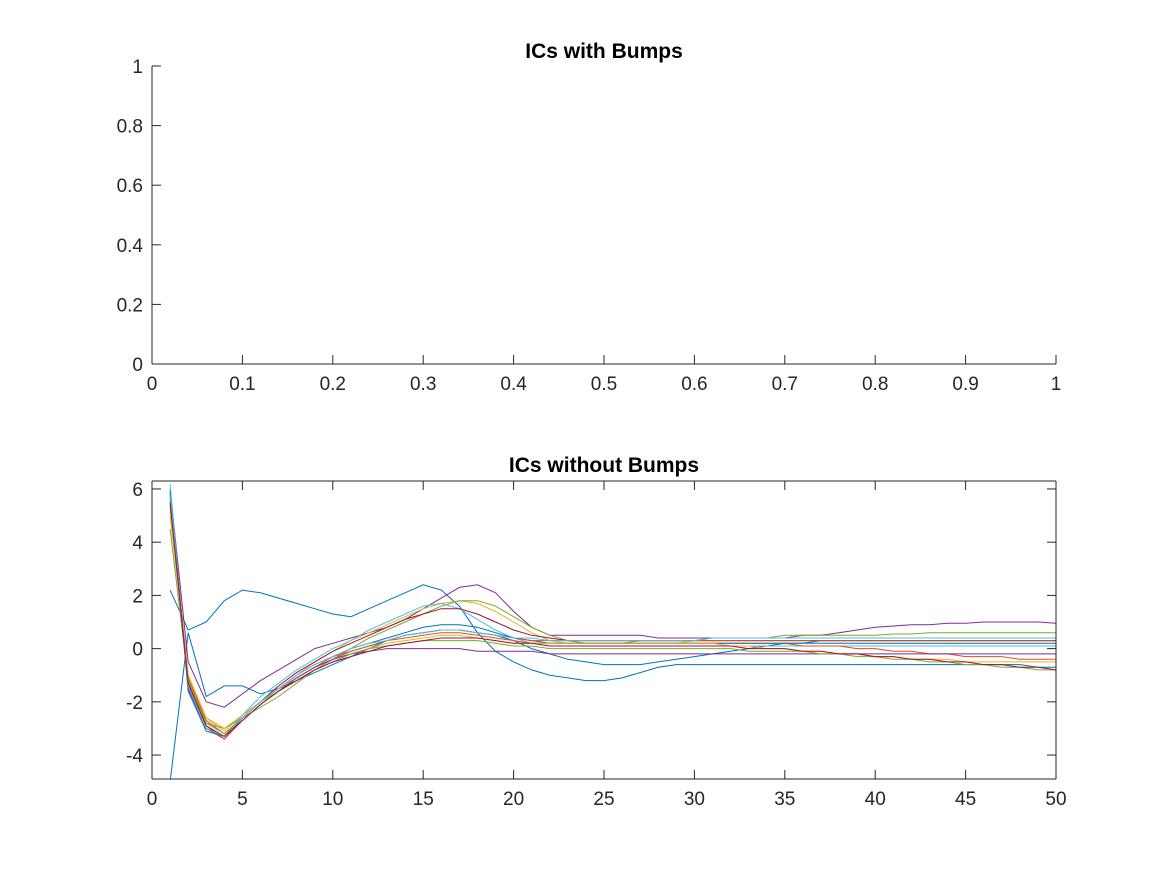 This screenshot has width=1167, height=875. What do you see at coordinates (333, 384) in the screenshot?
I see `x-tick-label: 0.2` at bounding box center [333, 384].